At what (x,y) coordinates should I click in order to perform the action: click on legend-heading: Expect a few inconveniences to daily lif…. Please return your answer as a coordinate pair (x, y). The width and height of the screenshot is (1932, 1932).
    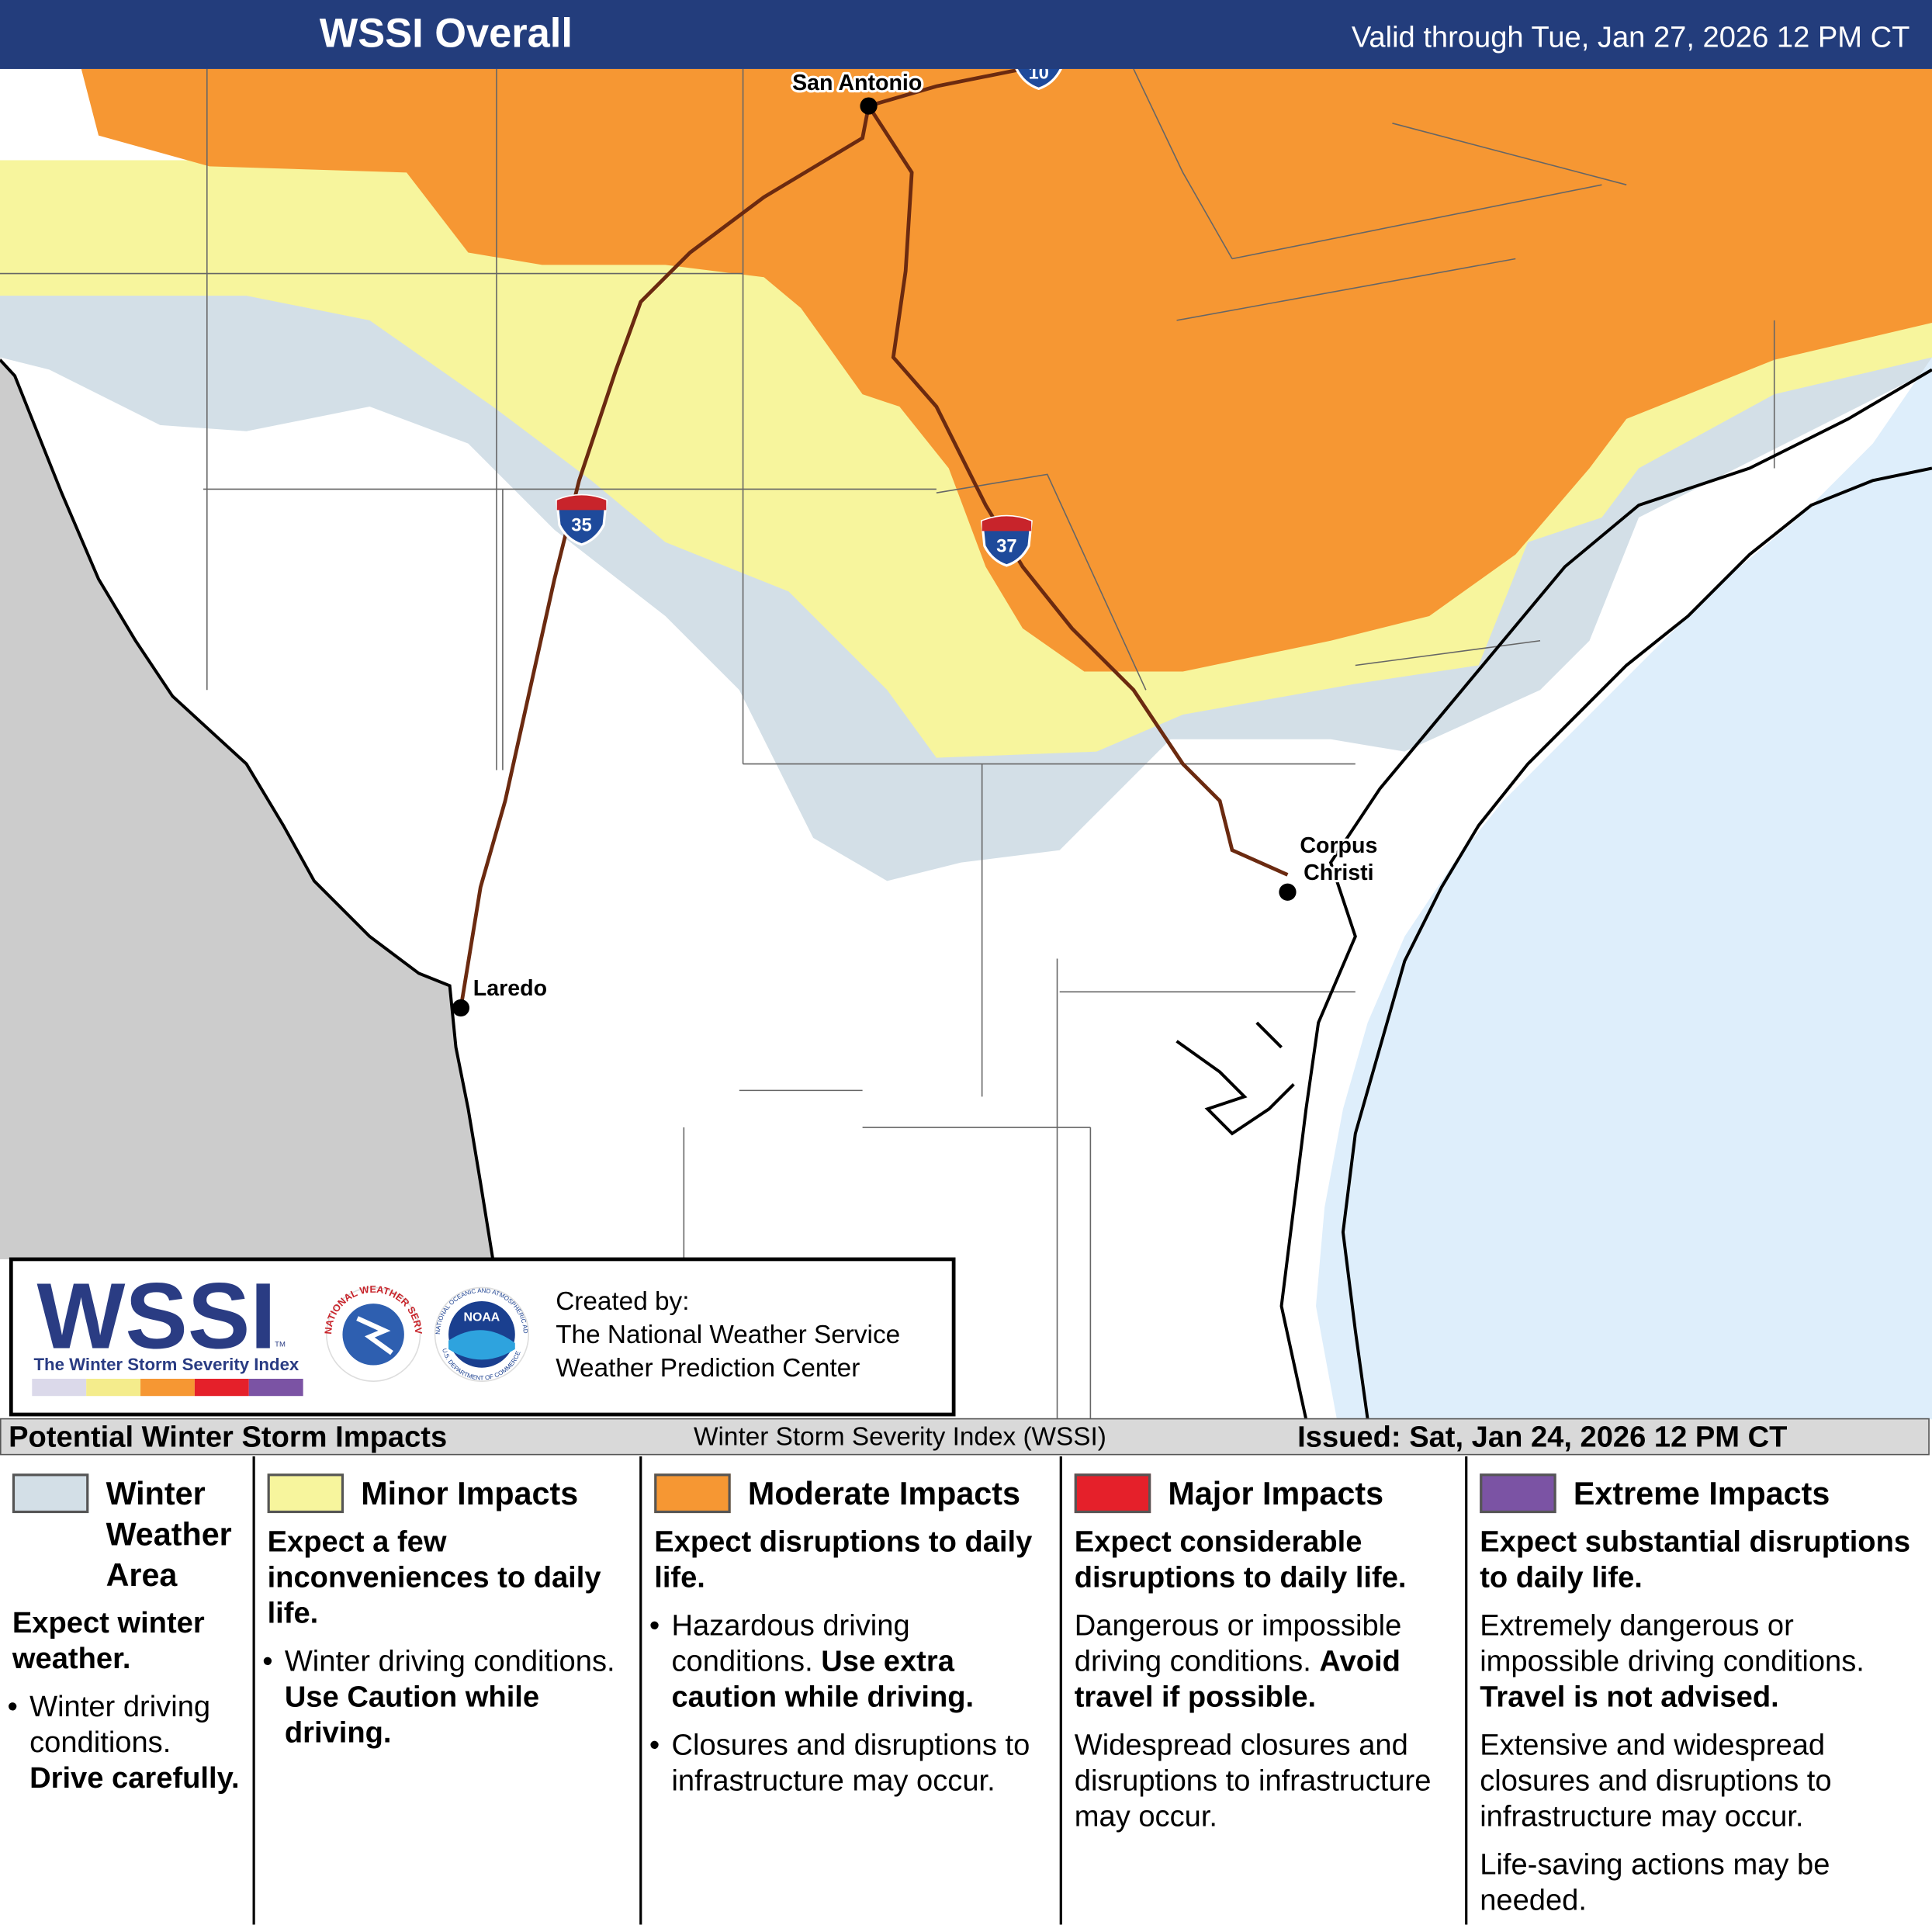
    Looking at the image, I should click on (434, 1577).